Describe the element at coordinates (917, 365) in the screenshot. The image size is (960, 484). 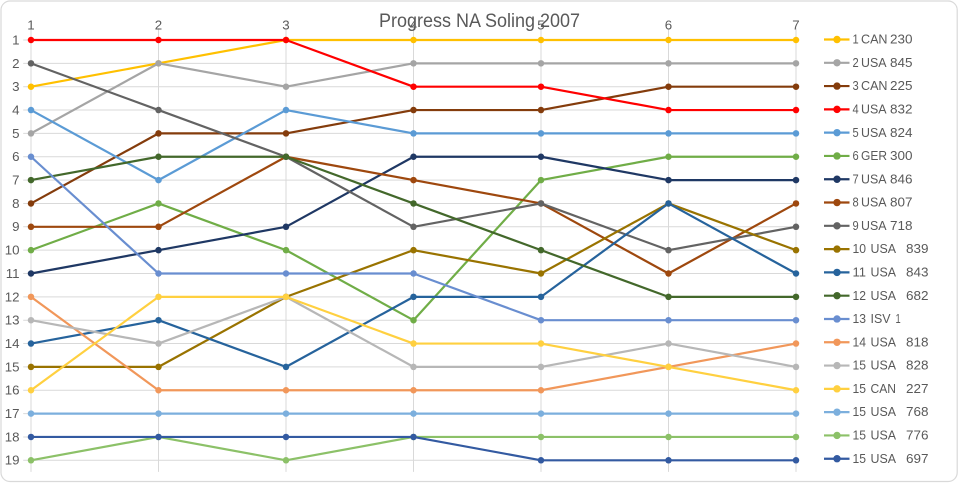
I see `svg-text: 828` at that location.